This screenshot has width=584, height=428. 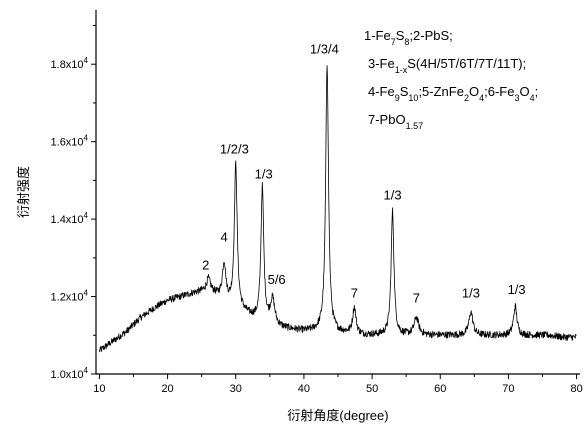 What do you see at coordinates (224, 237) in the screenshot?
I see `peak-label: 4` at bounding box center [224, 237].